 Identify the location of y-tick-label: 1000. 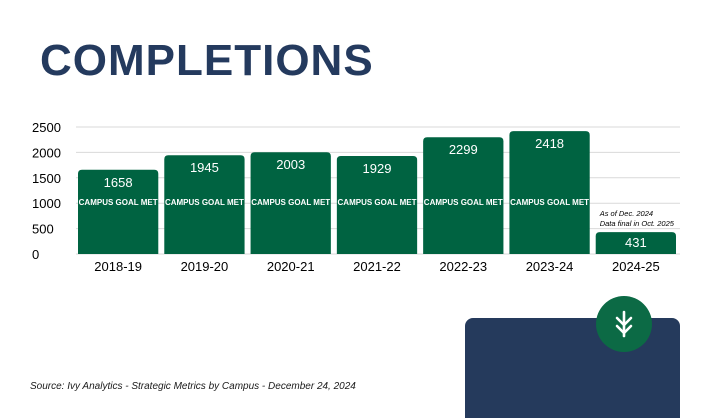
(46, 203).